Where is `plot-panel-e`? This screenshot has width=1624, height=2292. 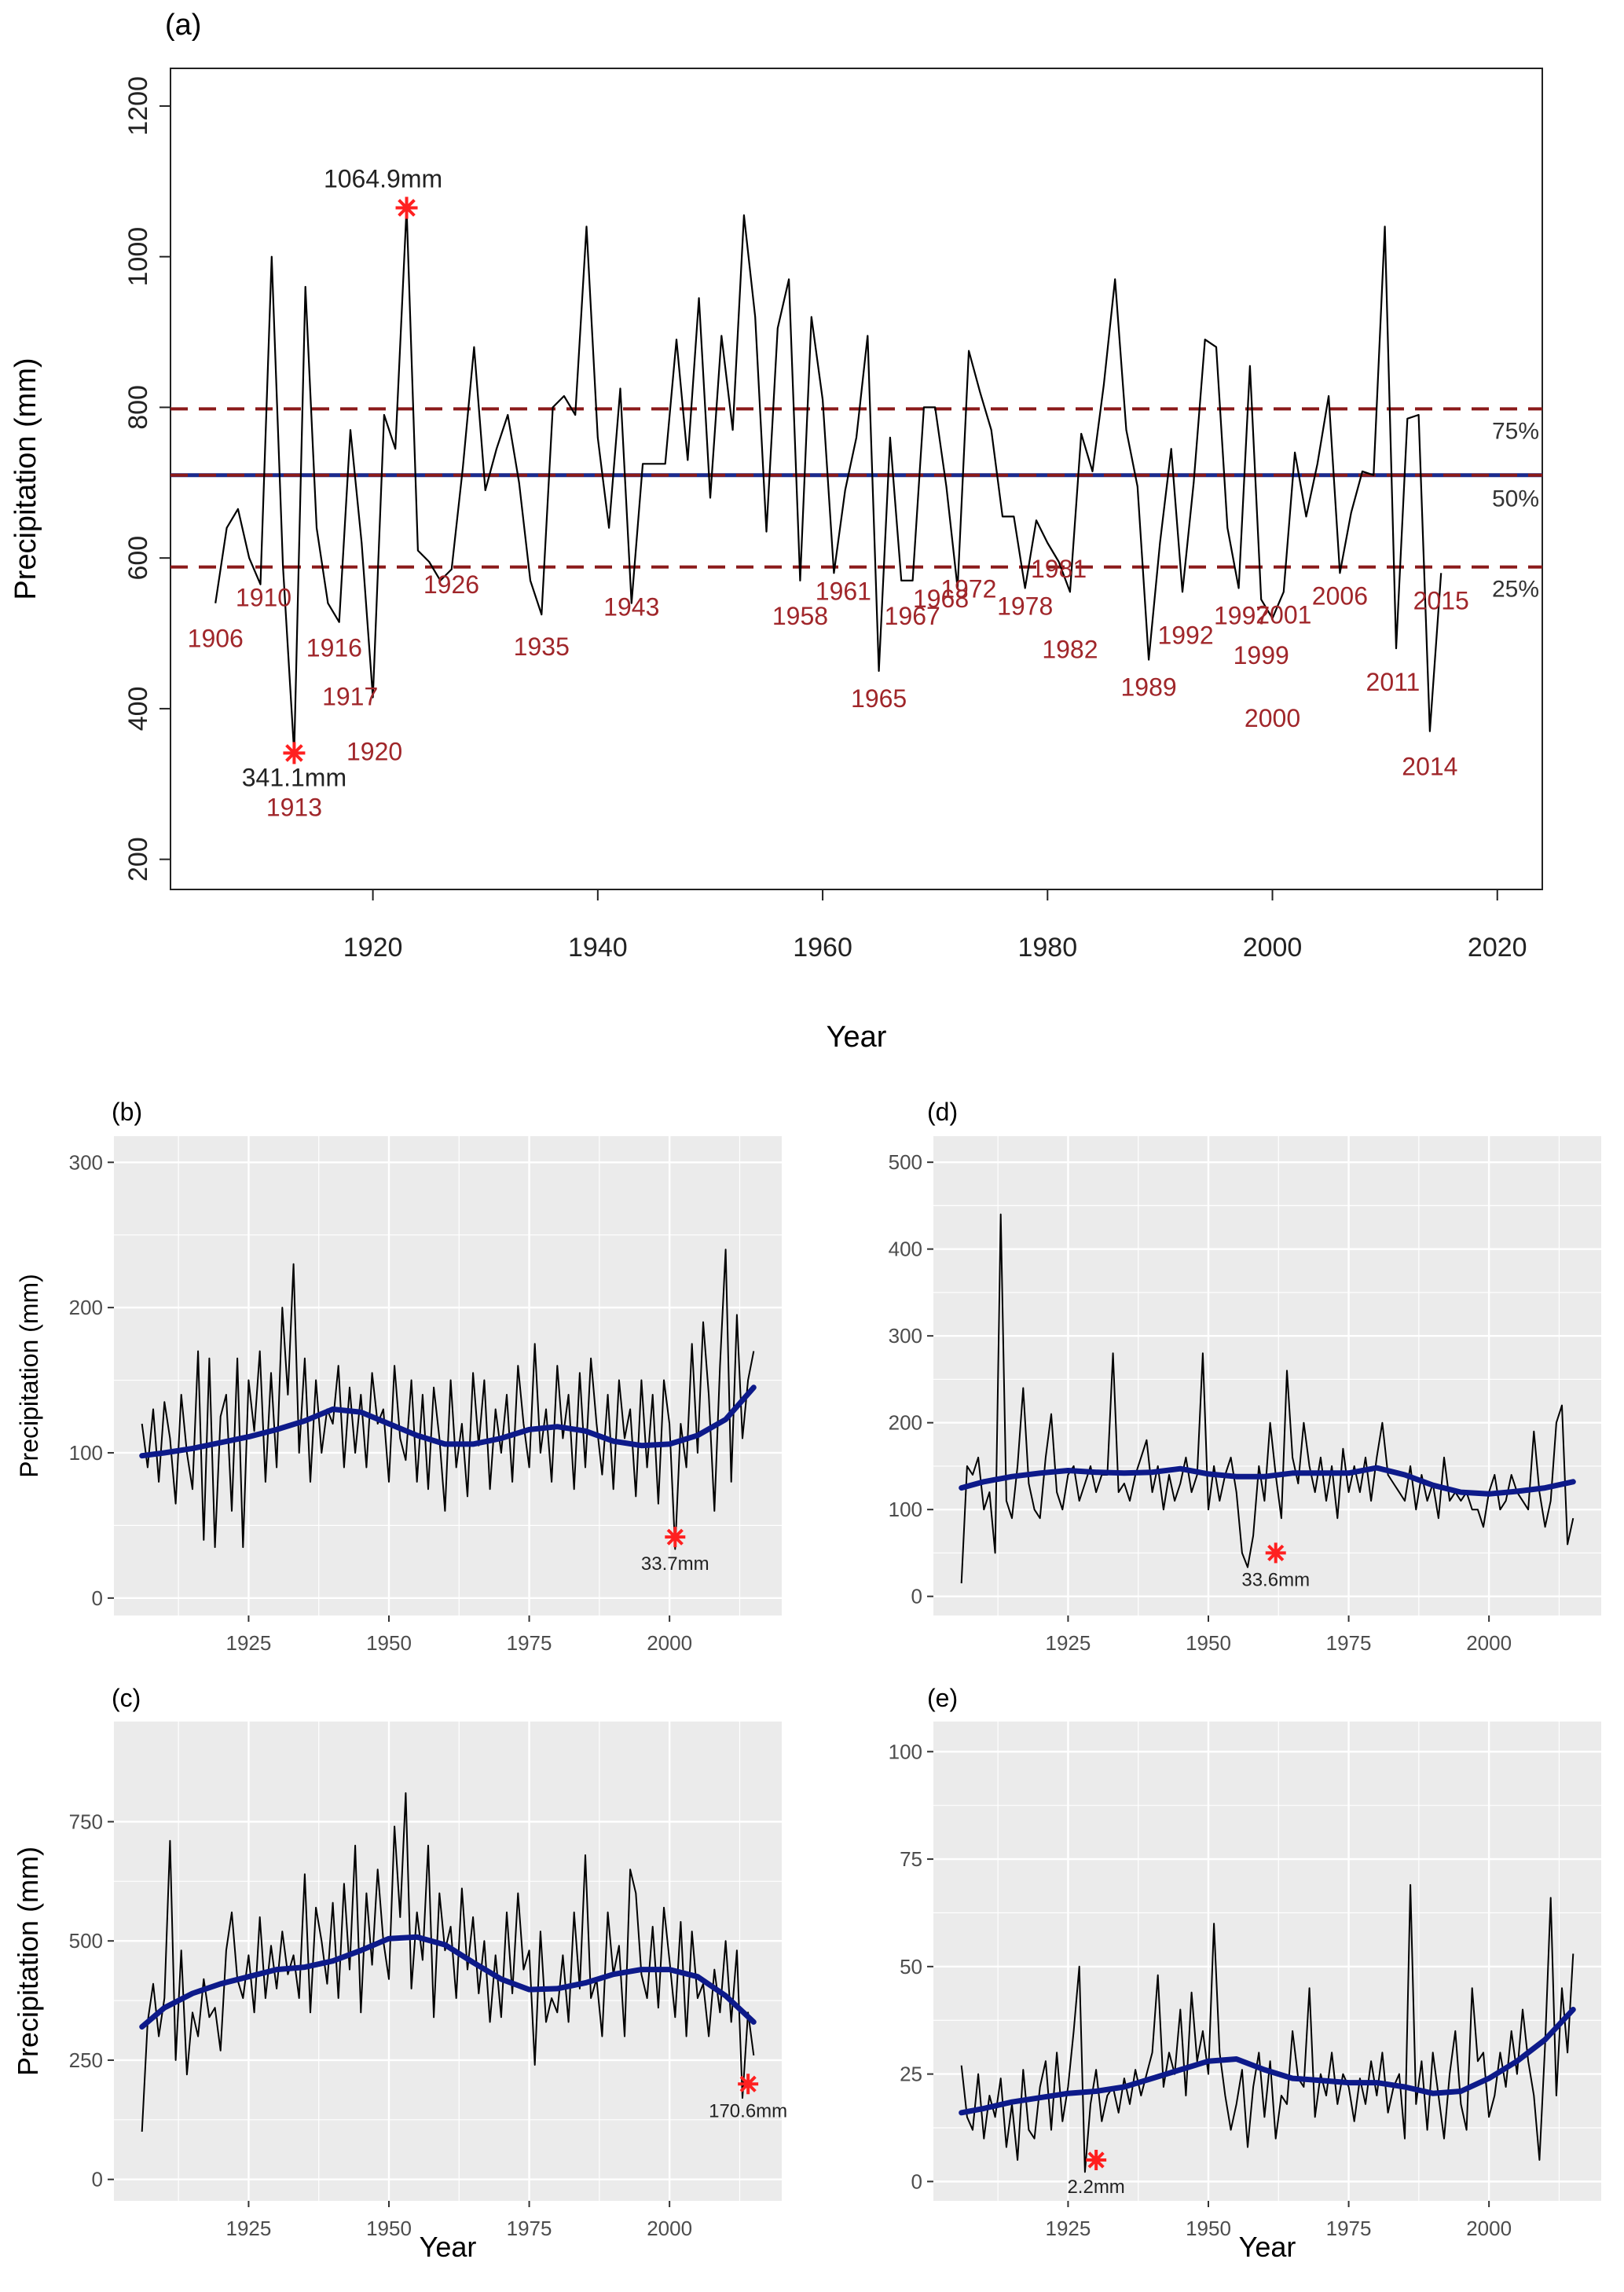 plot-panel-e is located at coordinates (1267, 1962).